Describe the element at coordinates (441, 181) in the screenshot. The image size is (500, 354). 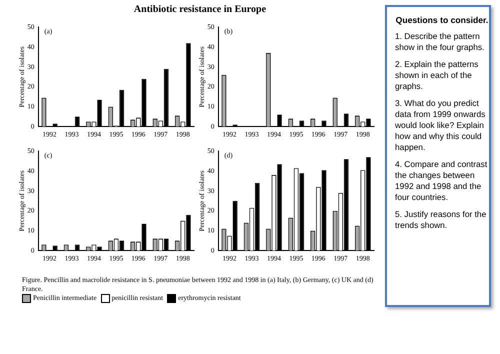
I see `text: 4. Compare and contrast the changes between 1992 and 1998 and the four countries.` at that location.